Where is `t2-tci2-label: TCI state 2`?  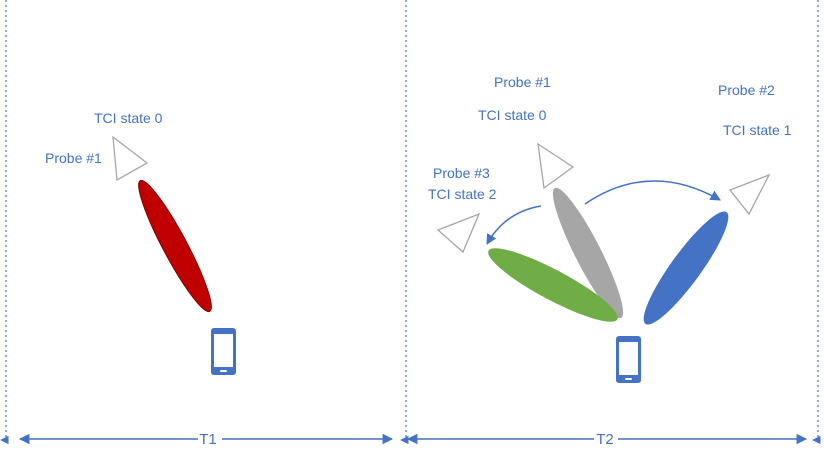 t2-tci2-label: TCI state 2 is located at coordinates (462, 194).